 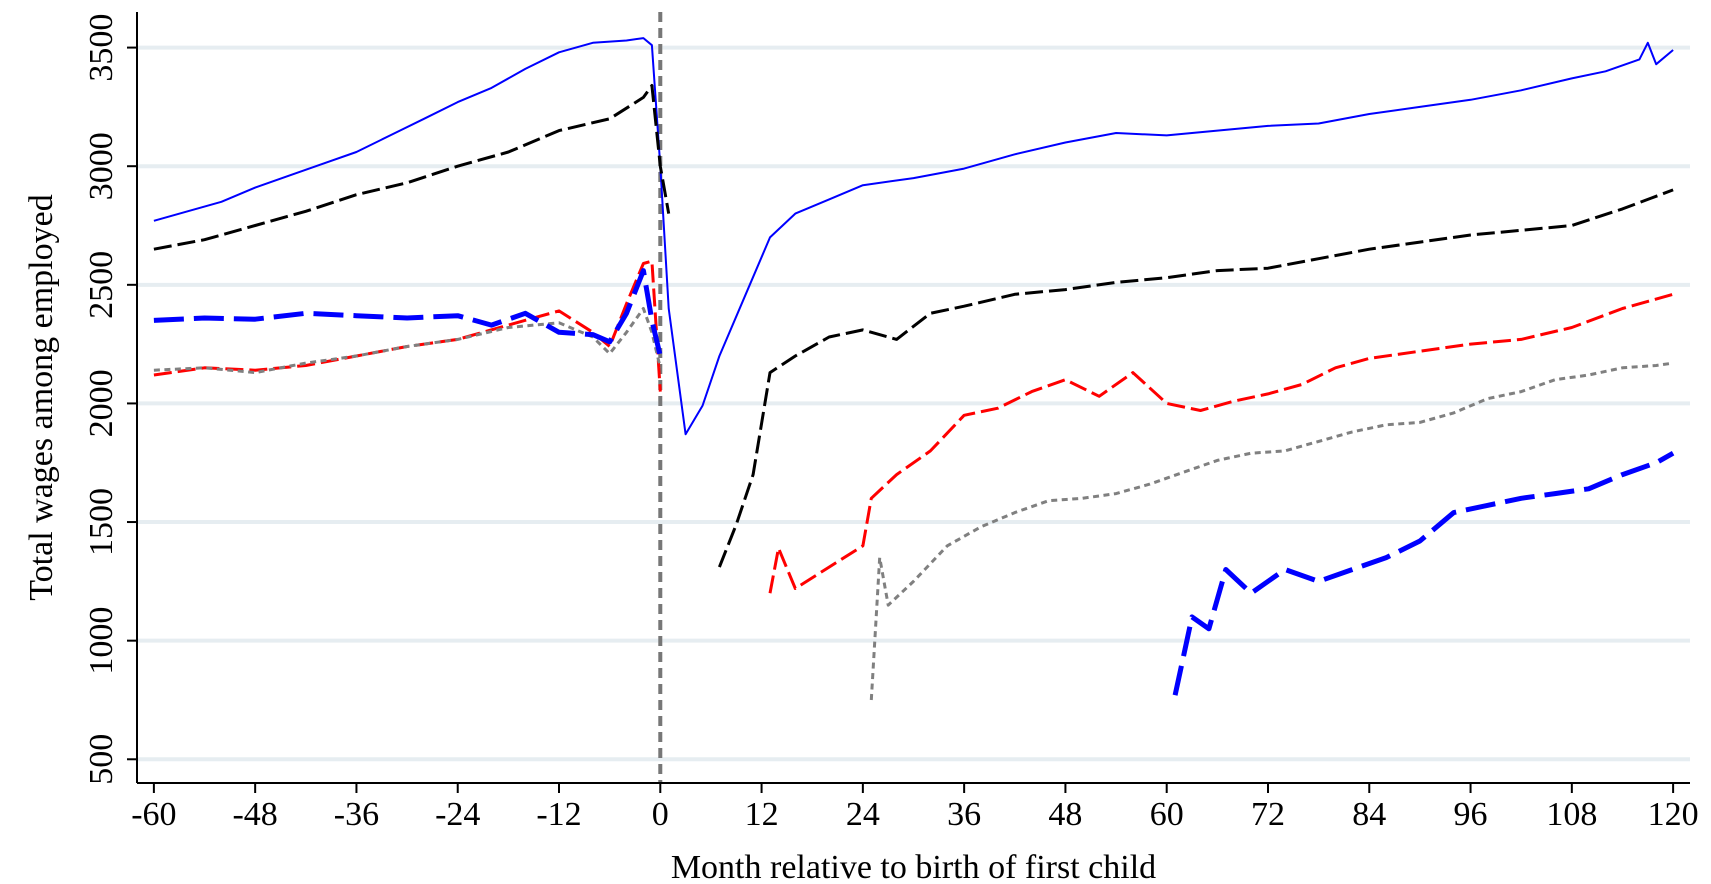 What do you see at coordinates (660, 814) in the screenshot?
I see `x-tick-label-0: 0` at bounding box center [660, 814].